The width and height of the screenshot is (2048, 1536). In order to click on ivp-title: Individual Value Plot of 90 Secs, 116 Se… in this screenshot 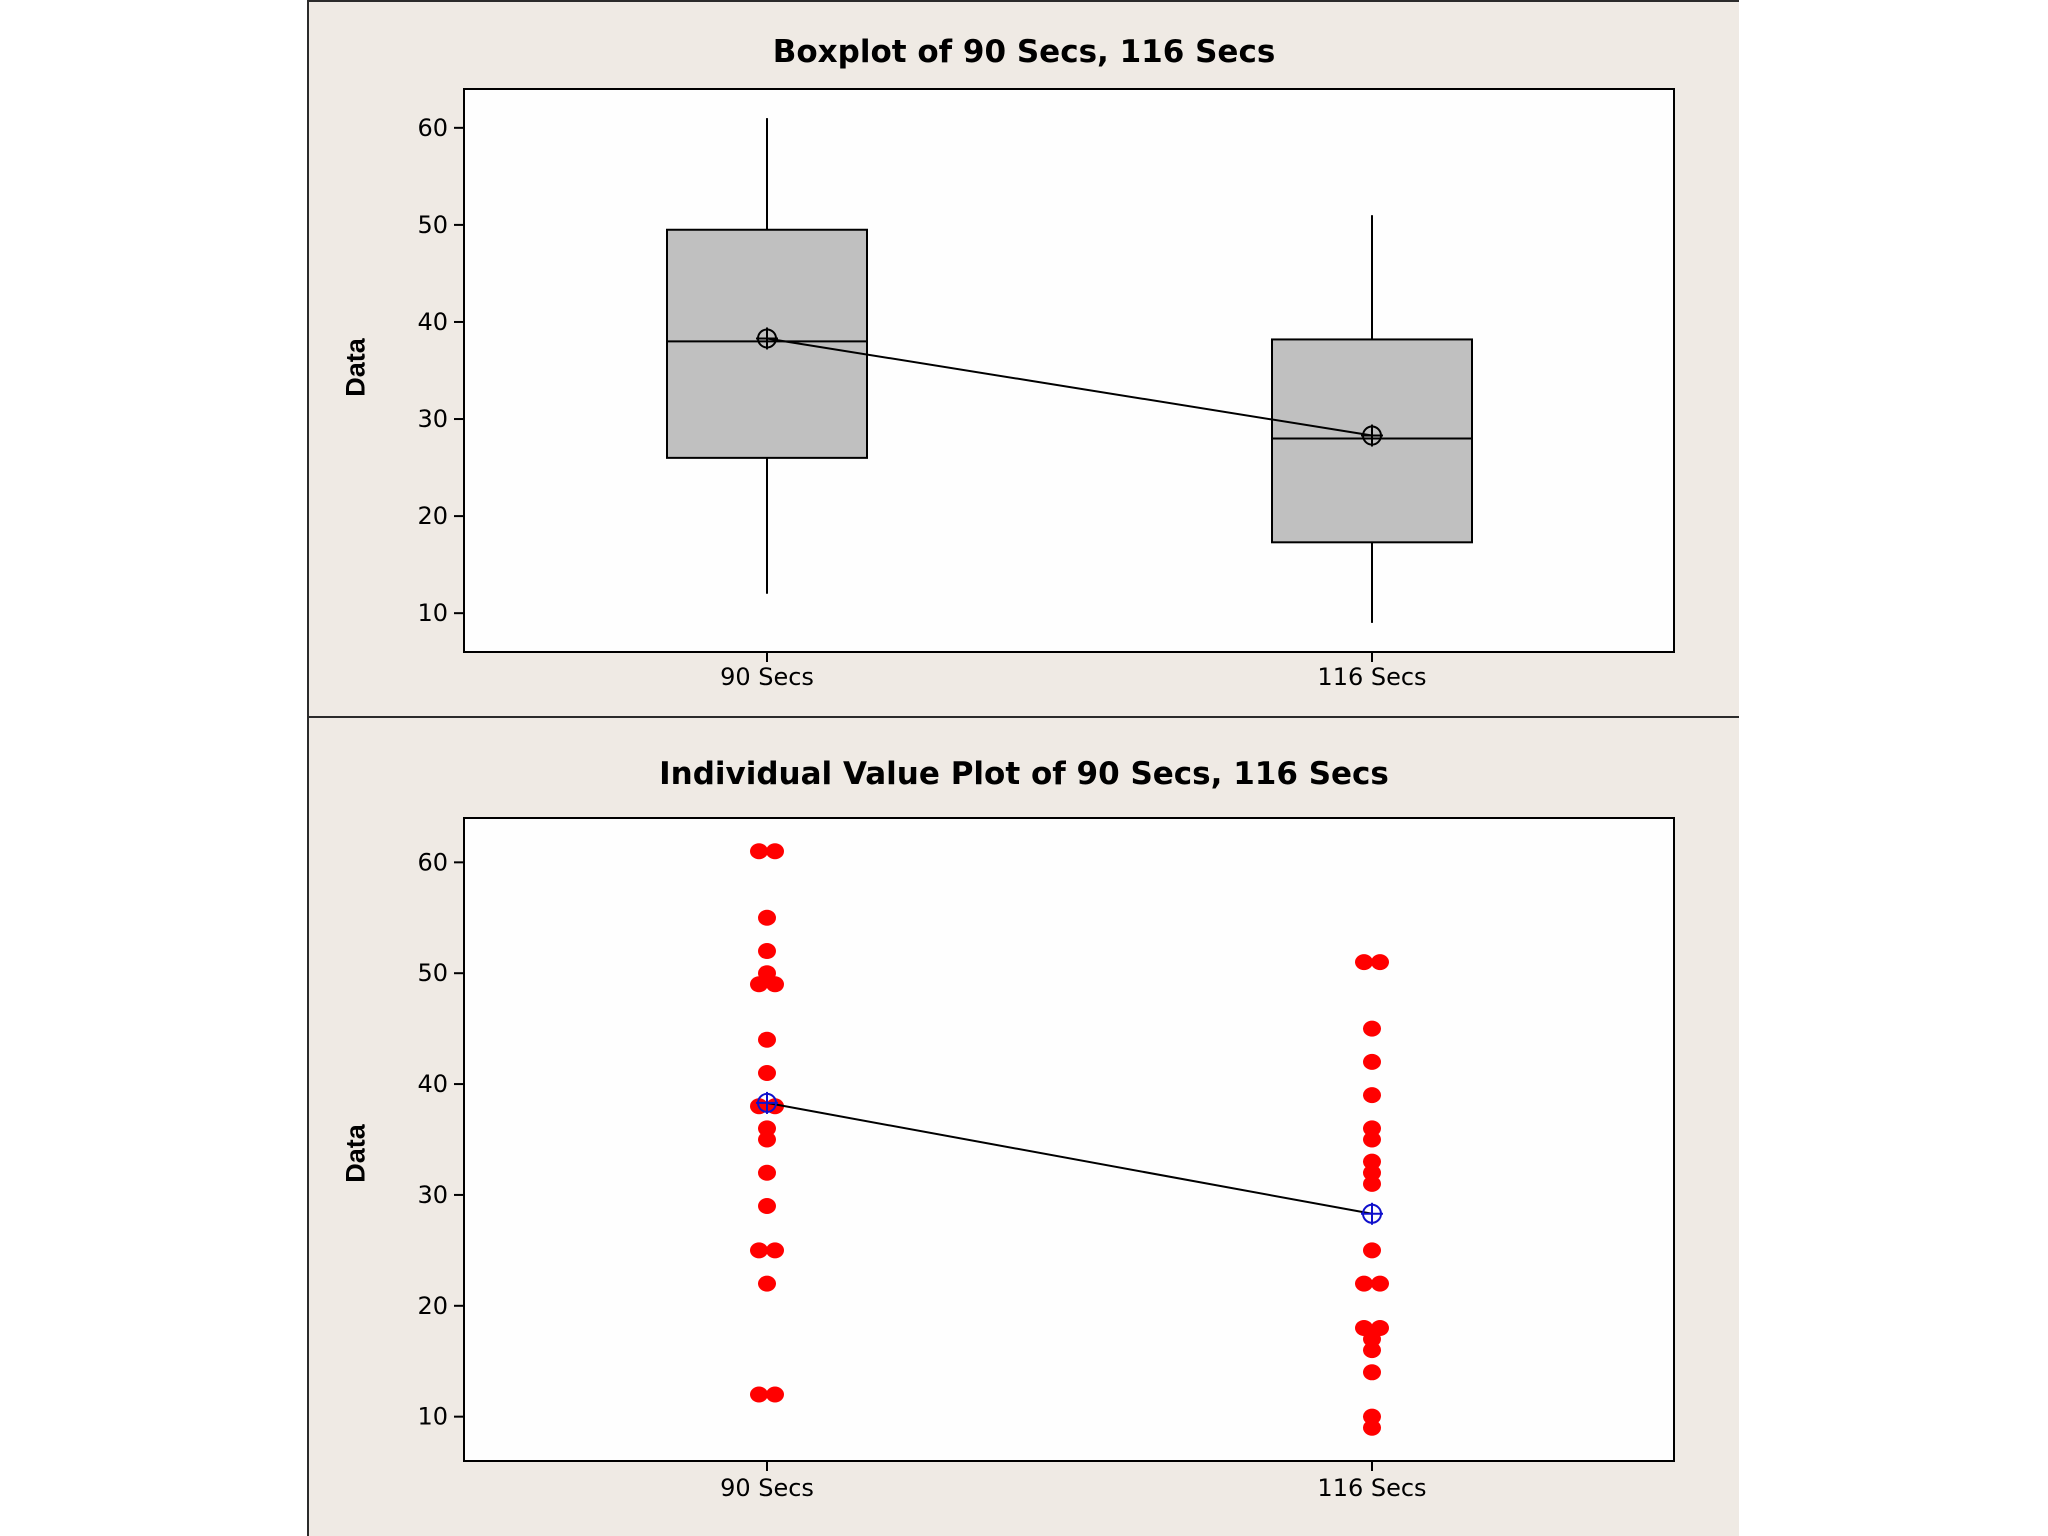, I will do `click(1024, 774)`.